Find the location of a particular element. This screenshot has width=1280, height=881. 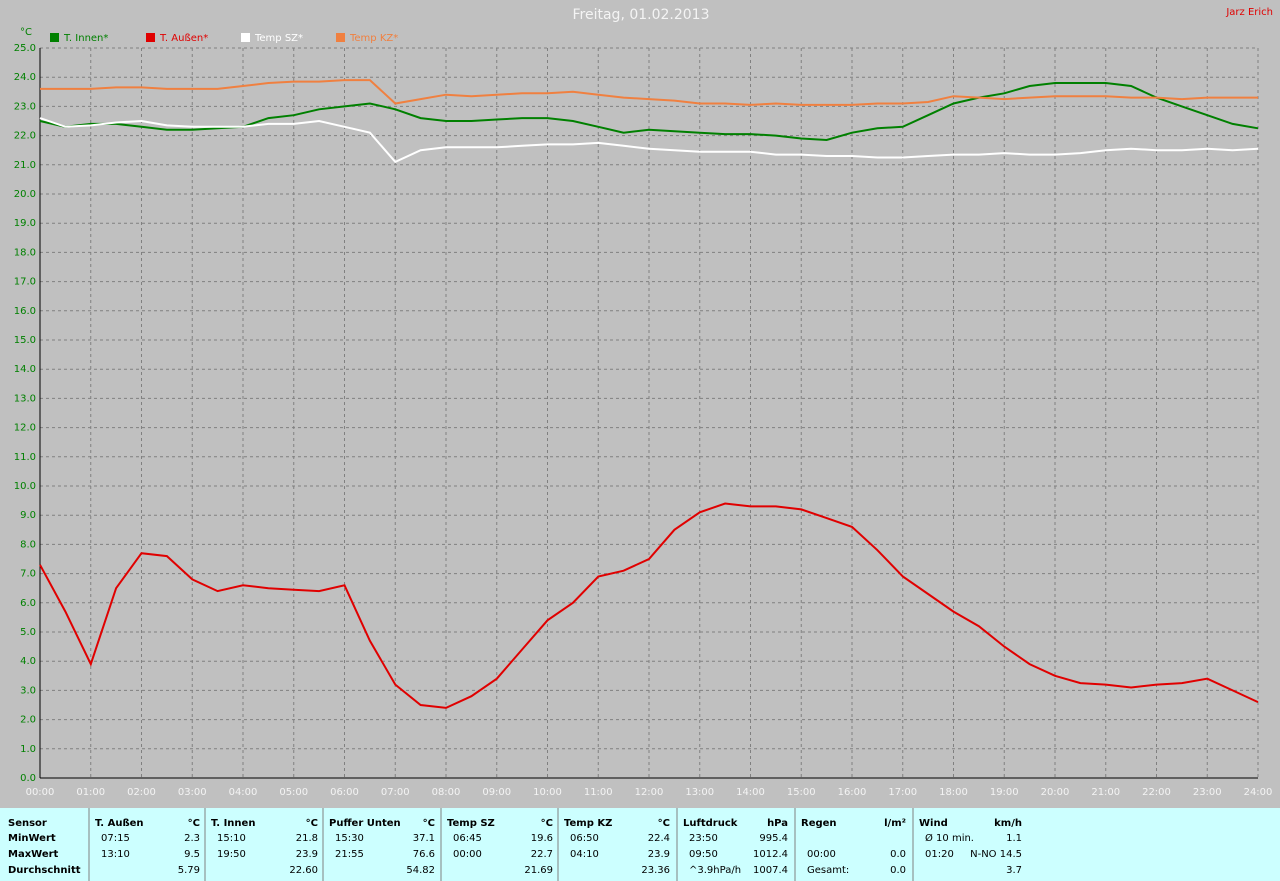

cell-label: 21:55 is located at coordinates (349, 854).